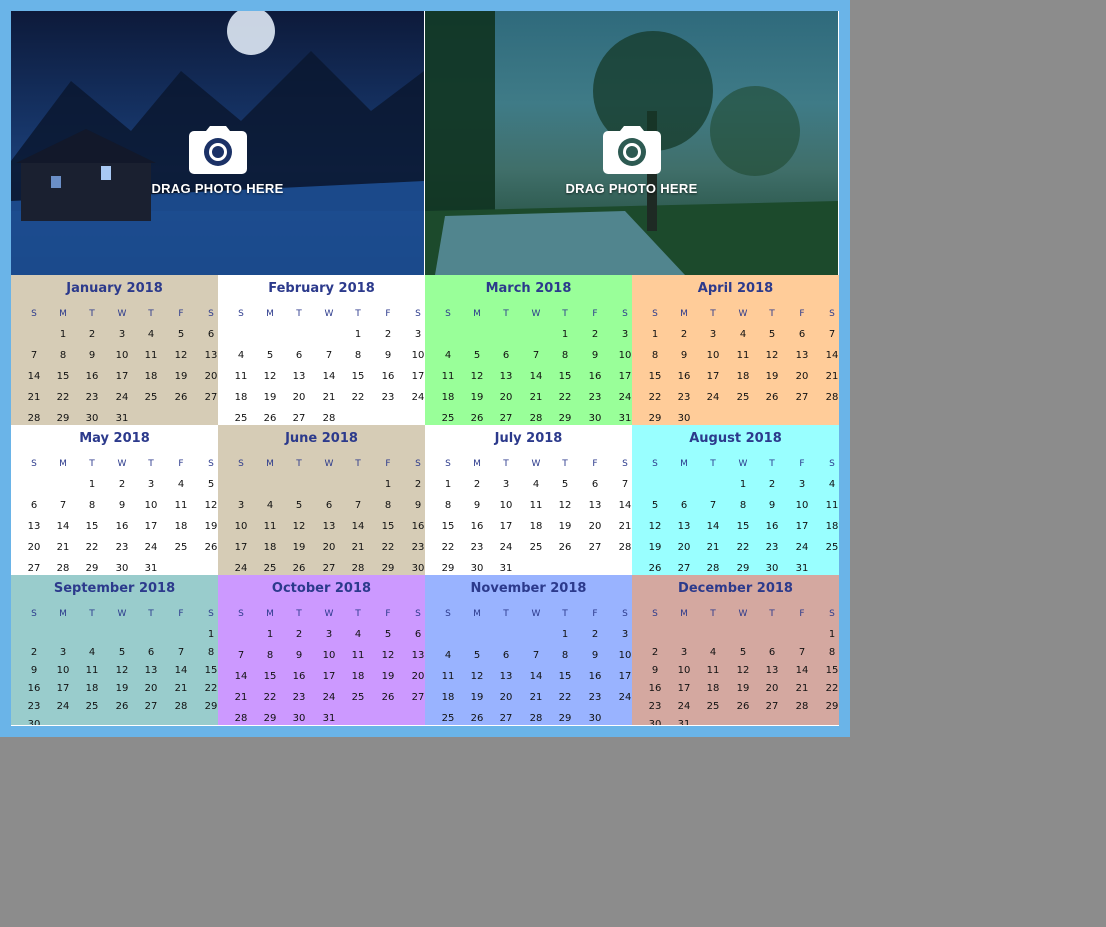 The width and height of the screenshot is (1106, 927). What do you see at coordinates (735, 528) in the screenshot?
I see `week-row: 12 13 14 15 16 17 18` at bounding box center [735, 528].